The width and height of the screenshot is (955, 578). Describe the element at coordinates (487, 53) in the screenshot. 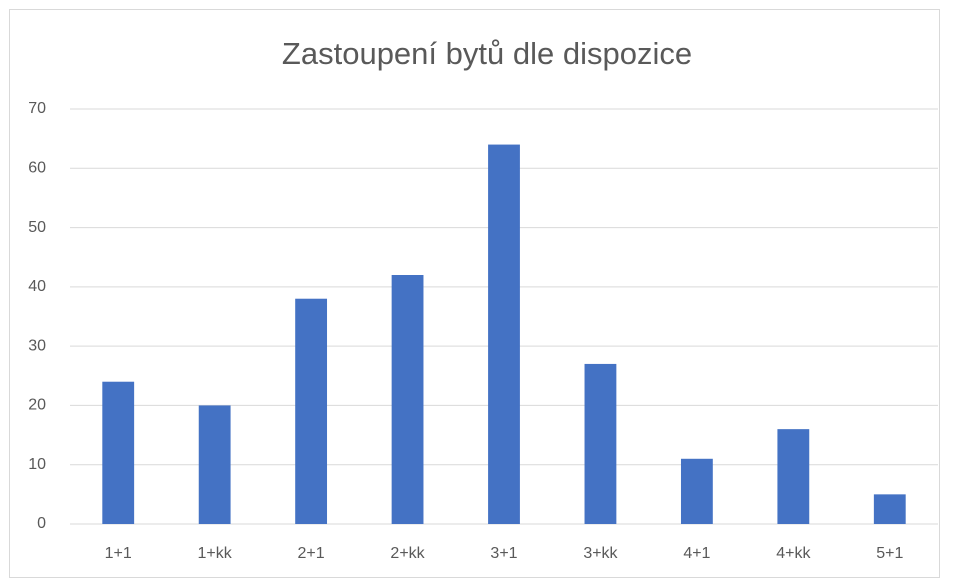

I see `chart-title: Zastoupení bytů dle dispozice` at that location.